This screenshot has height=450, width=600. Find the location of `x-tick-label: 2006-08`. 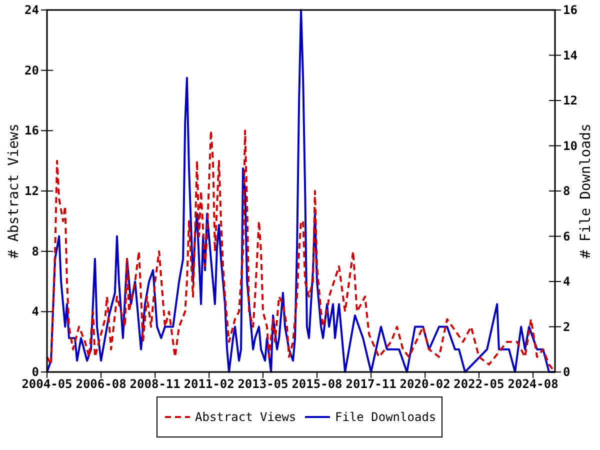

x-tick-label: 2006-08 is located at coordinates (101, 384).